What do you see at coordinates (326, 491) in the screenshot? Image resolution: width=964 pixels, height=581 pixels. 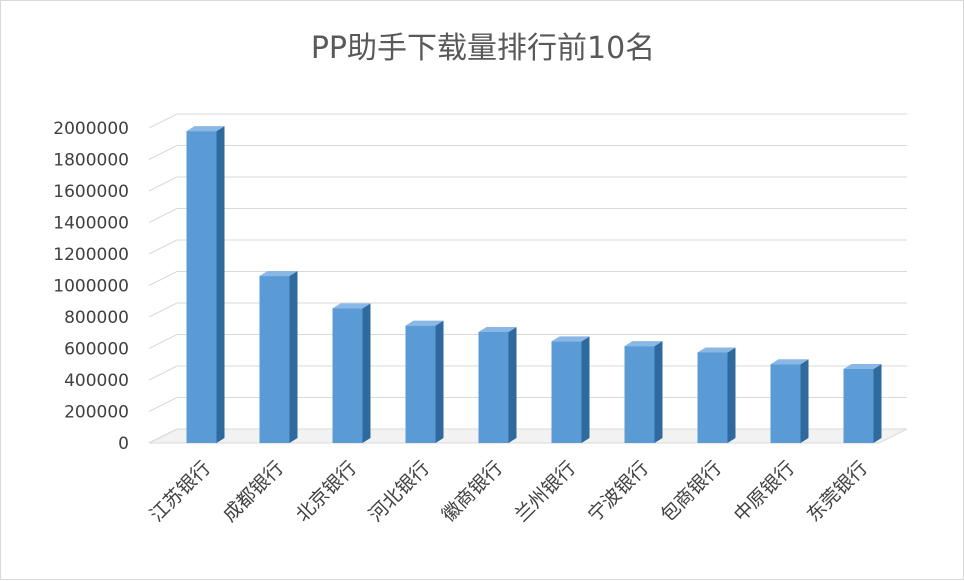 I see `x-tick-label: 北京银行` at bounding box center [326, 491].